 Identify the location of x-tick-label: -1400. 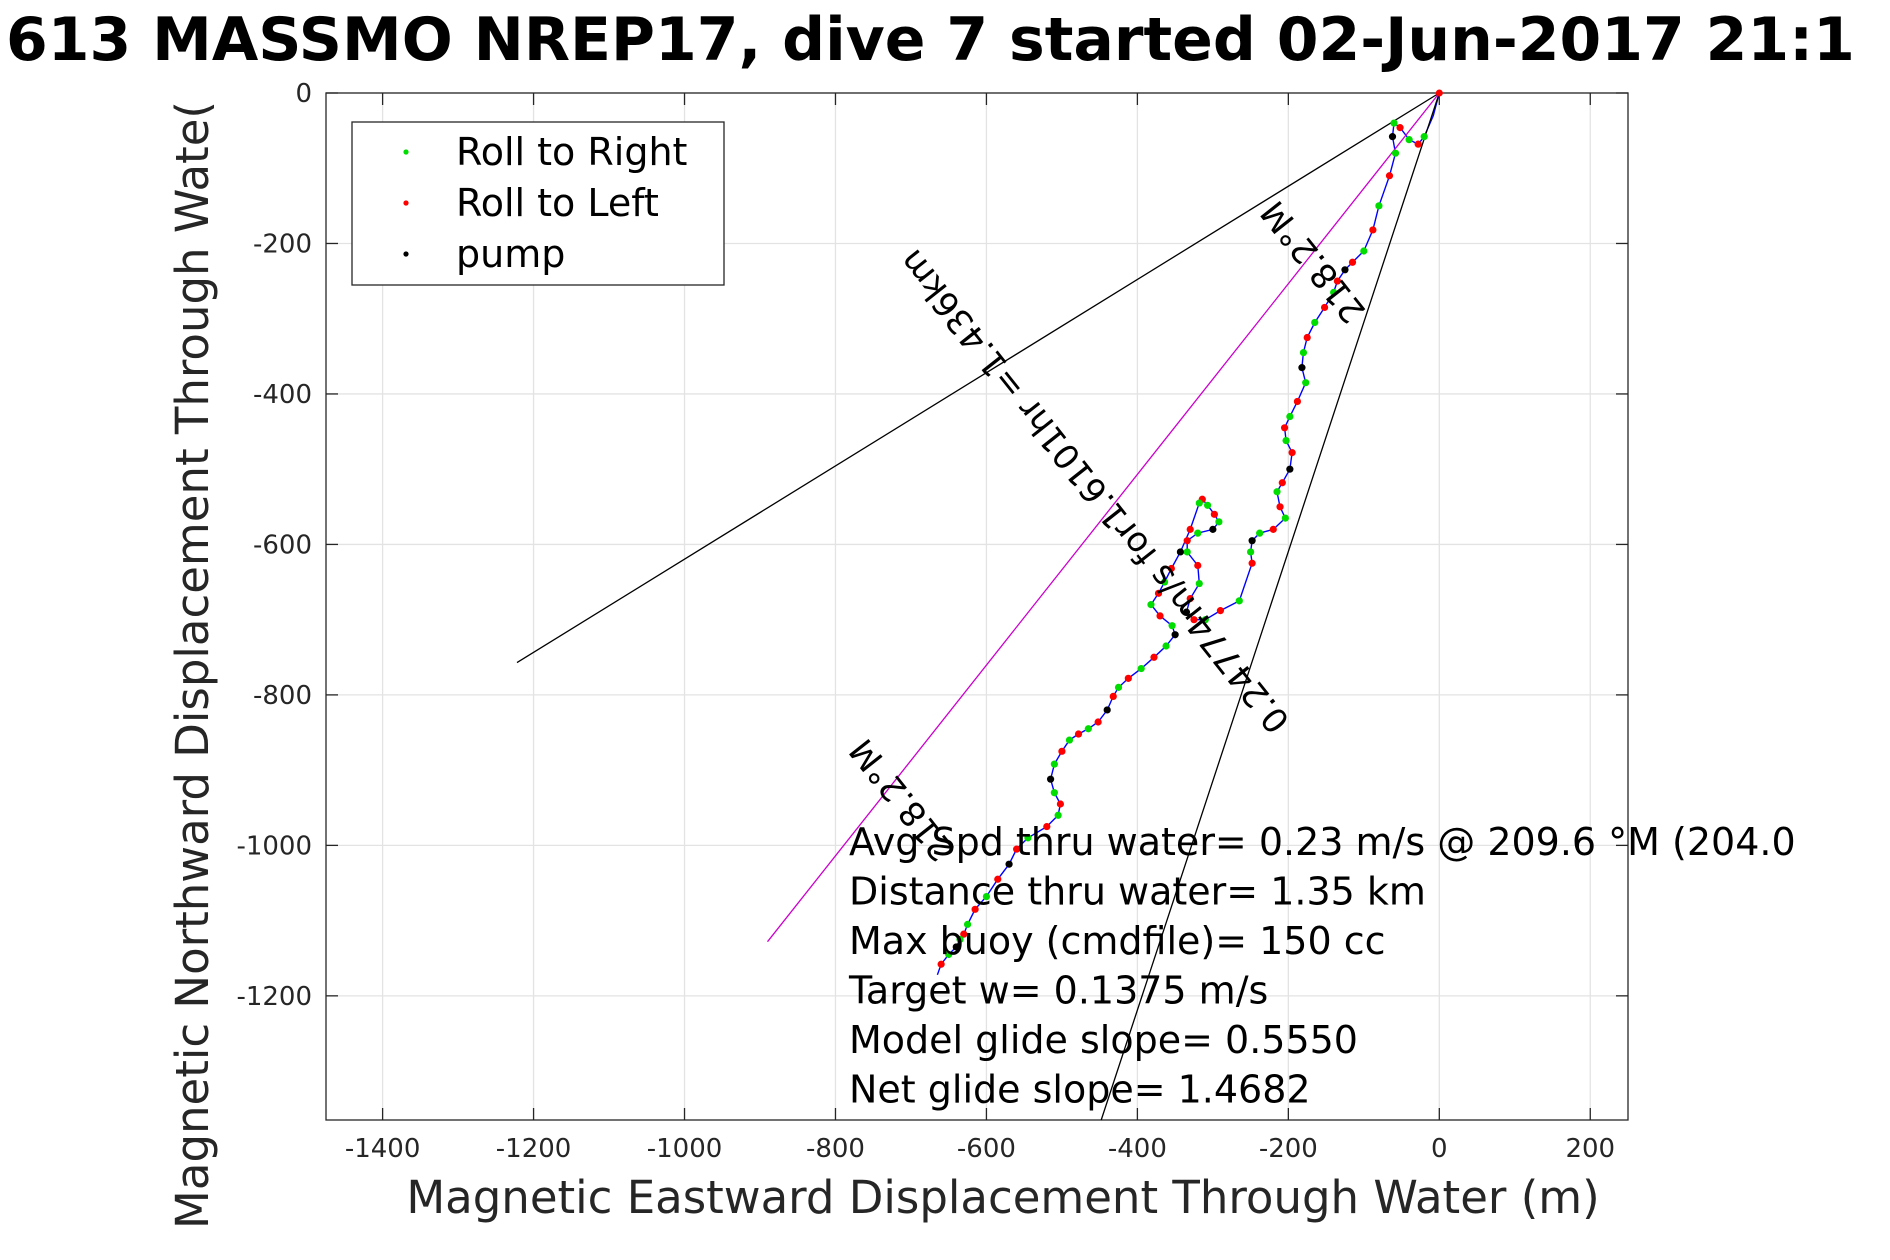
(383, 1149).